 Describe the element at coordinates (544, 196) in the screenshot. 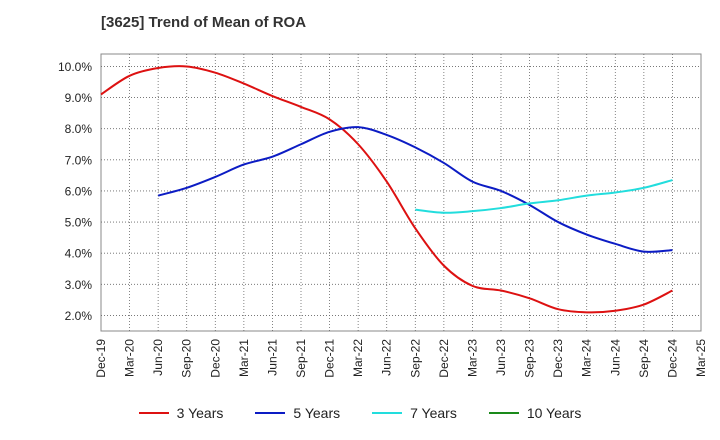

I see `series-line-7-years` at that location.